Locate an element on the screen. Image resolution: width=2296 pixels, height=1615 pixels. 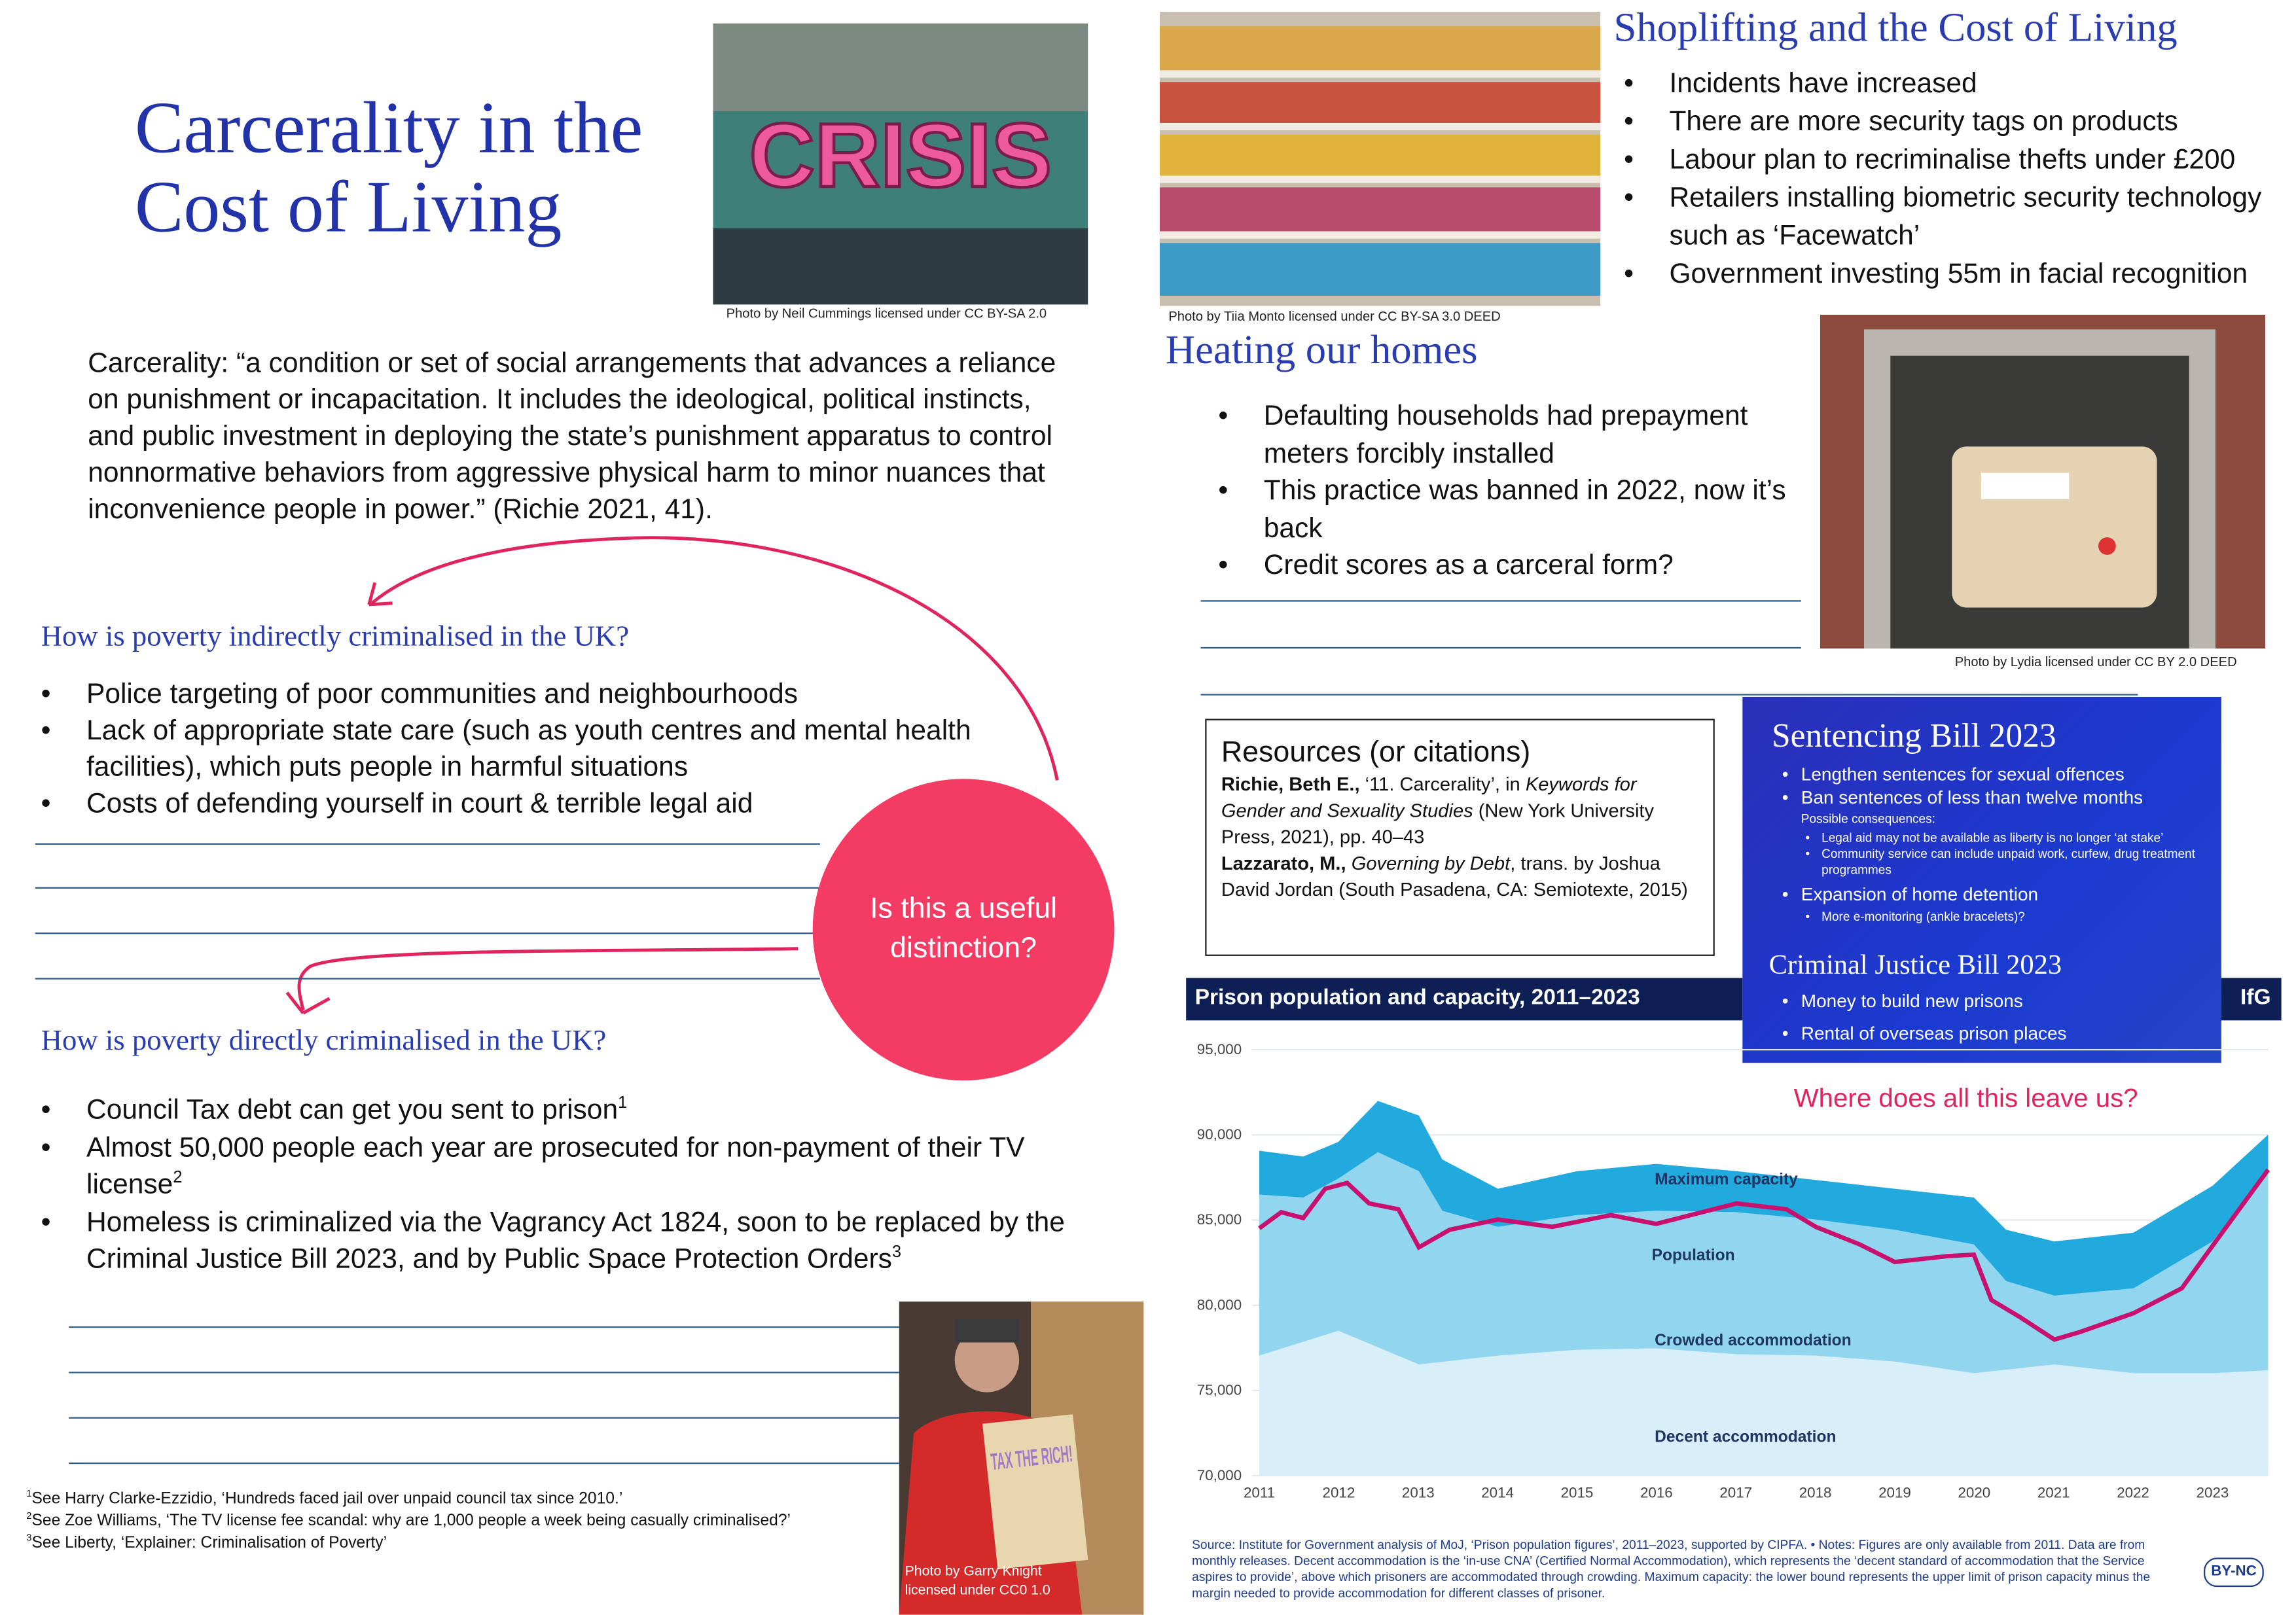
footnote-marker: 3 is located at coordinates (29, 1538).